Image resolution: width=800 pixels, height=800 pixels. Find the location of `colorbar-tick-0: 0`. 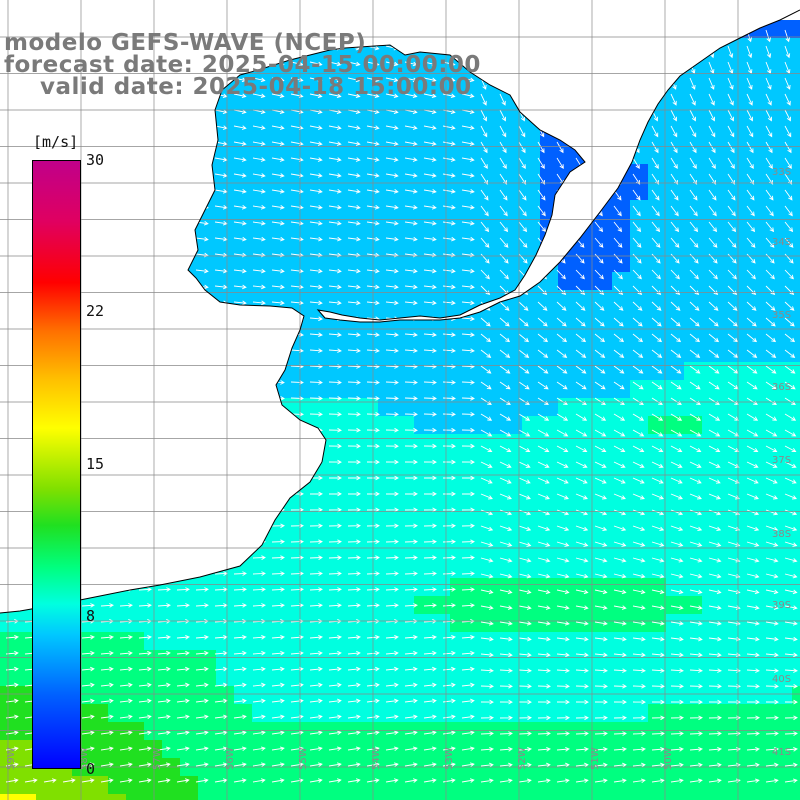

colorbar-tick-0: 0 is located at coordinates (91, 769).